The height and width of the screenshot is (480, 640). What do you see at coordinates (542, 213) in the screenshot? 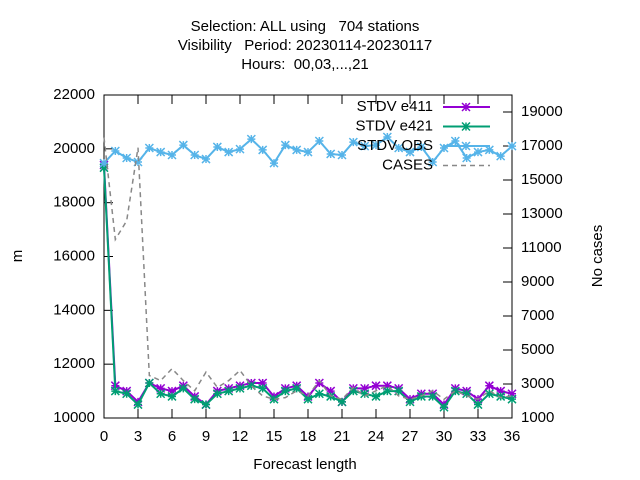
I see `y2-tick-label: 13000` at bounding box center [542, 213].